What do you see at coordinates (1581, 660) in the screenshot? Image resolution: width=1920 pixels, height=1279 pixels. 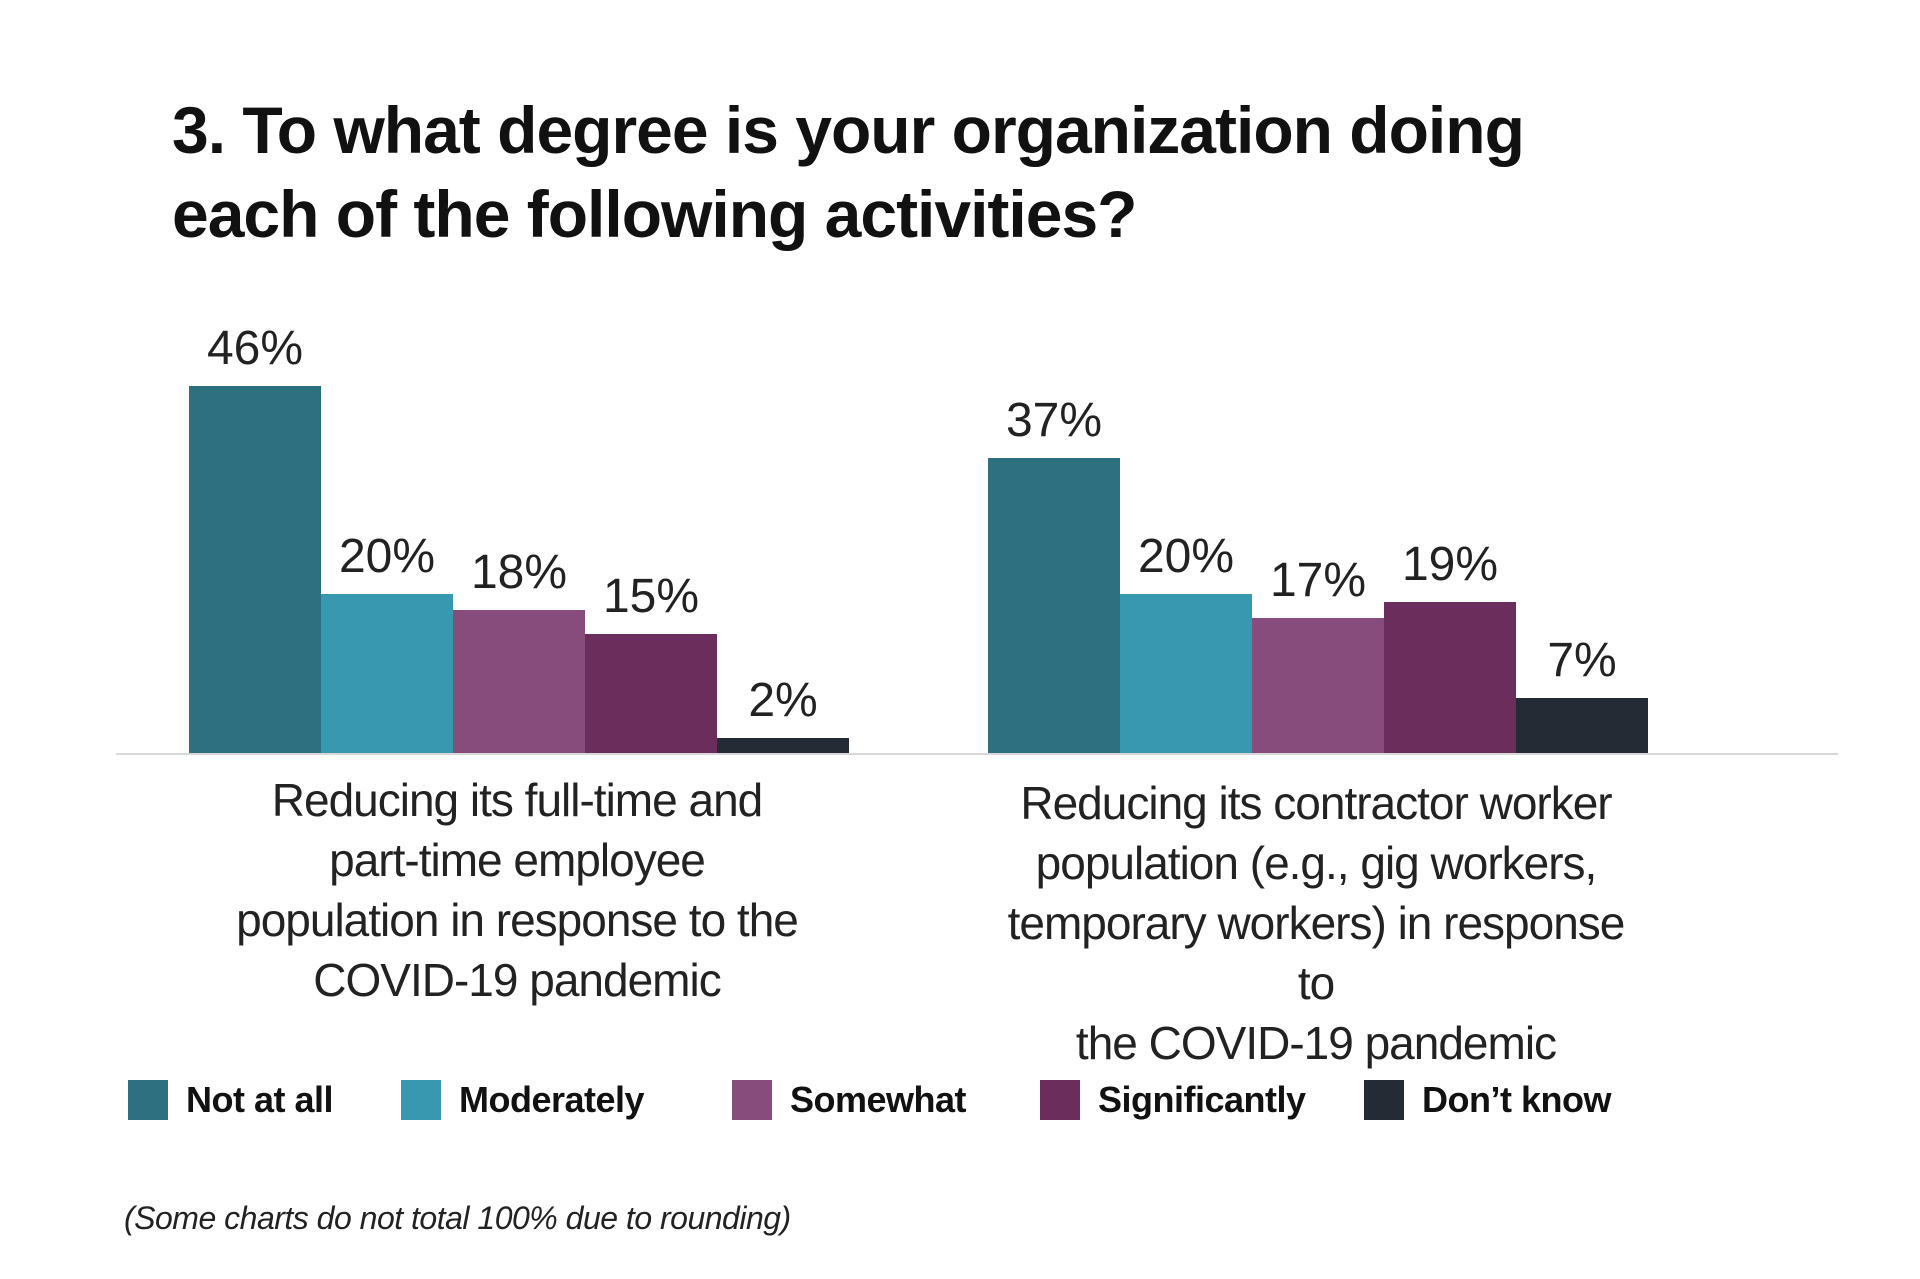 I see `data-label-don-t-know-group-1: 7%` at bounding box center [1581, 660].